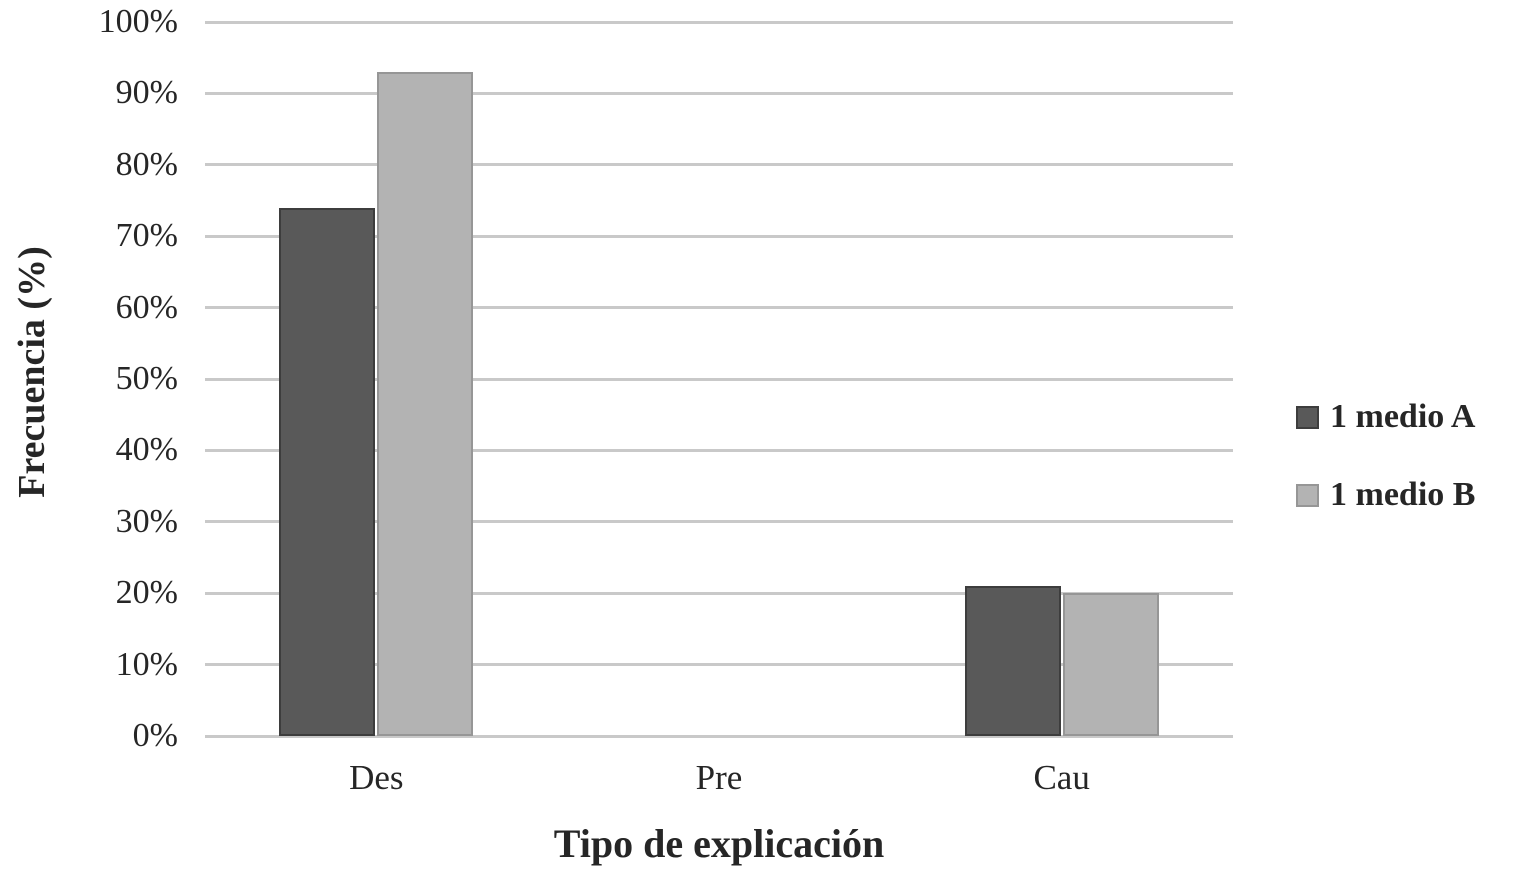 This screenshot has height=879, width=1529. Describe the element at coordinates (146, 521) in the screenshot. I see `y-tick-label-30-: 30%` at that location.